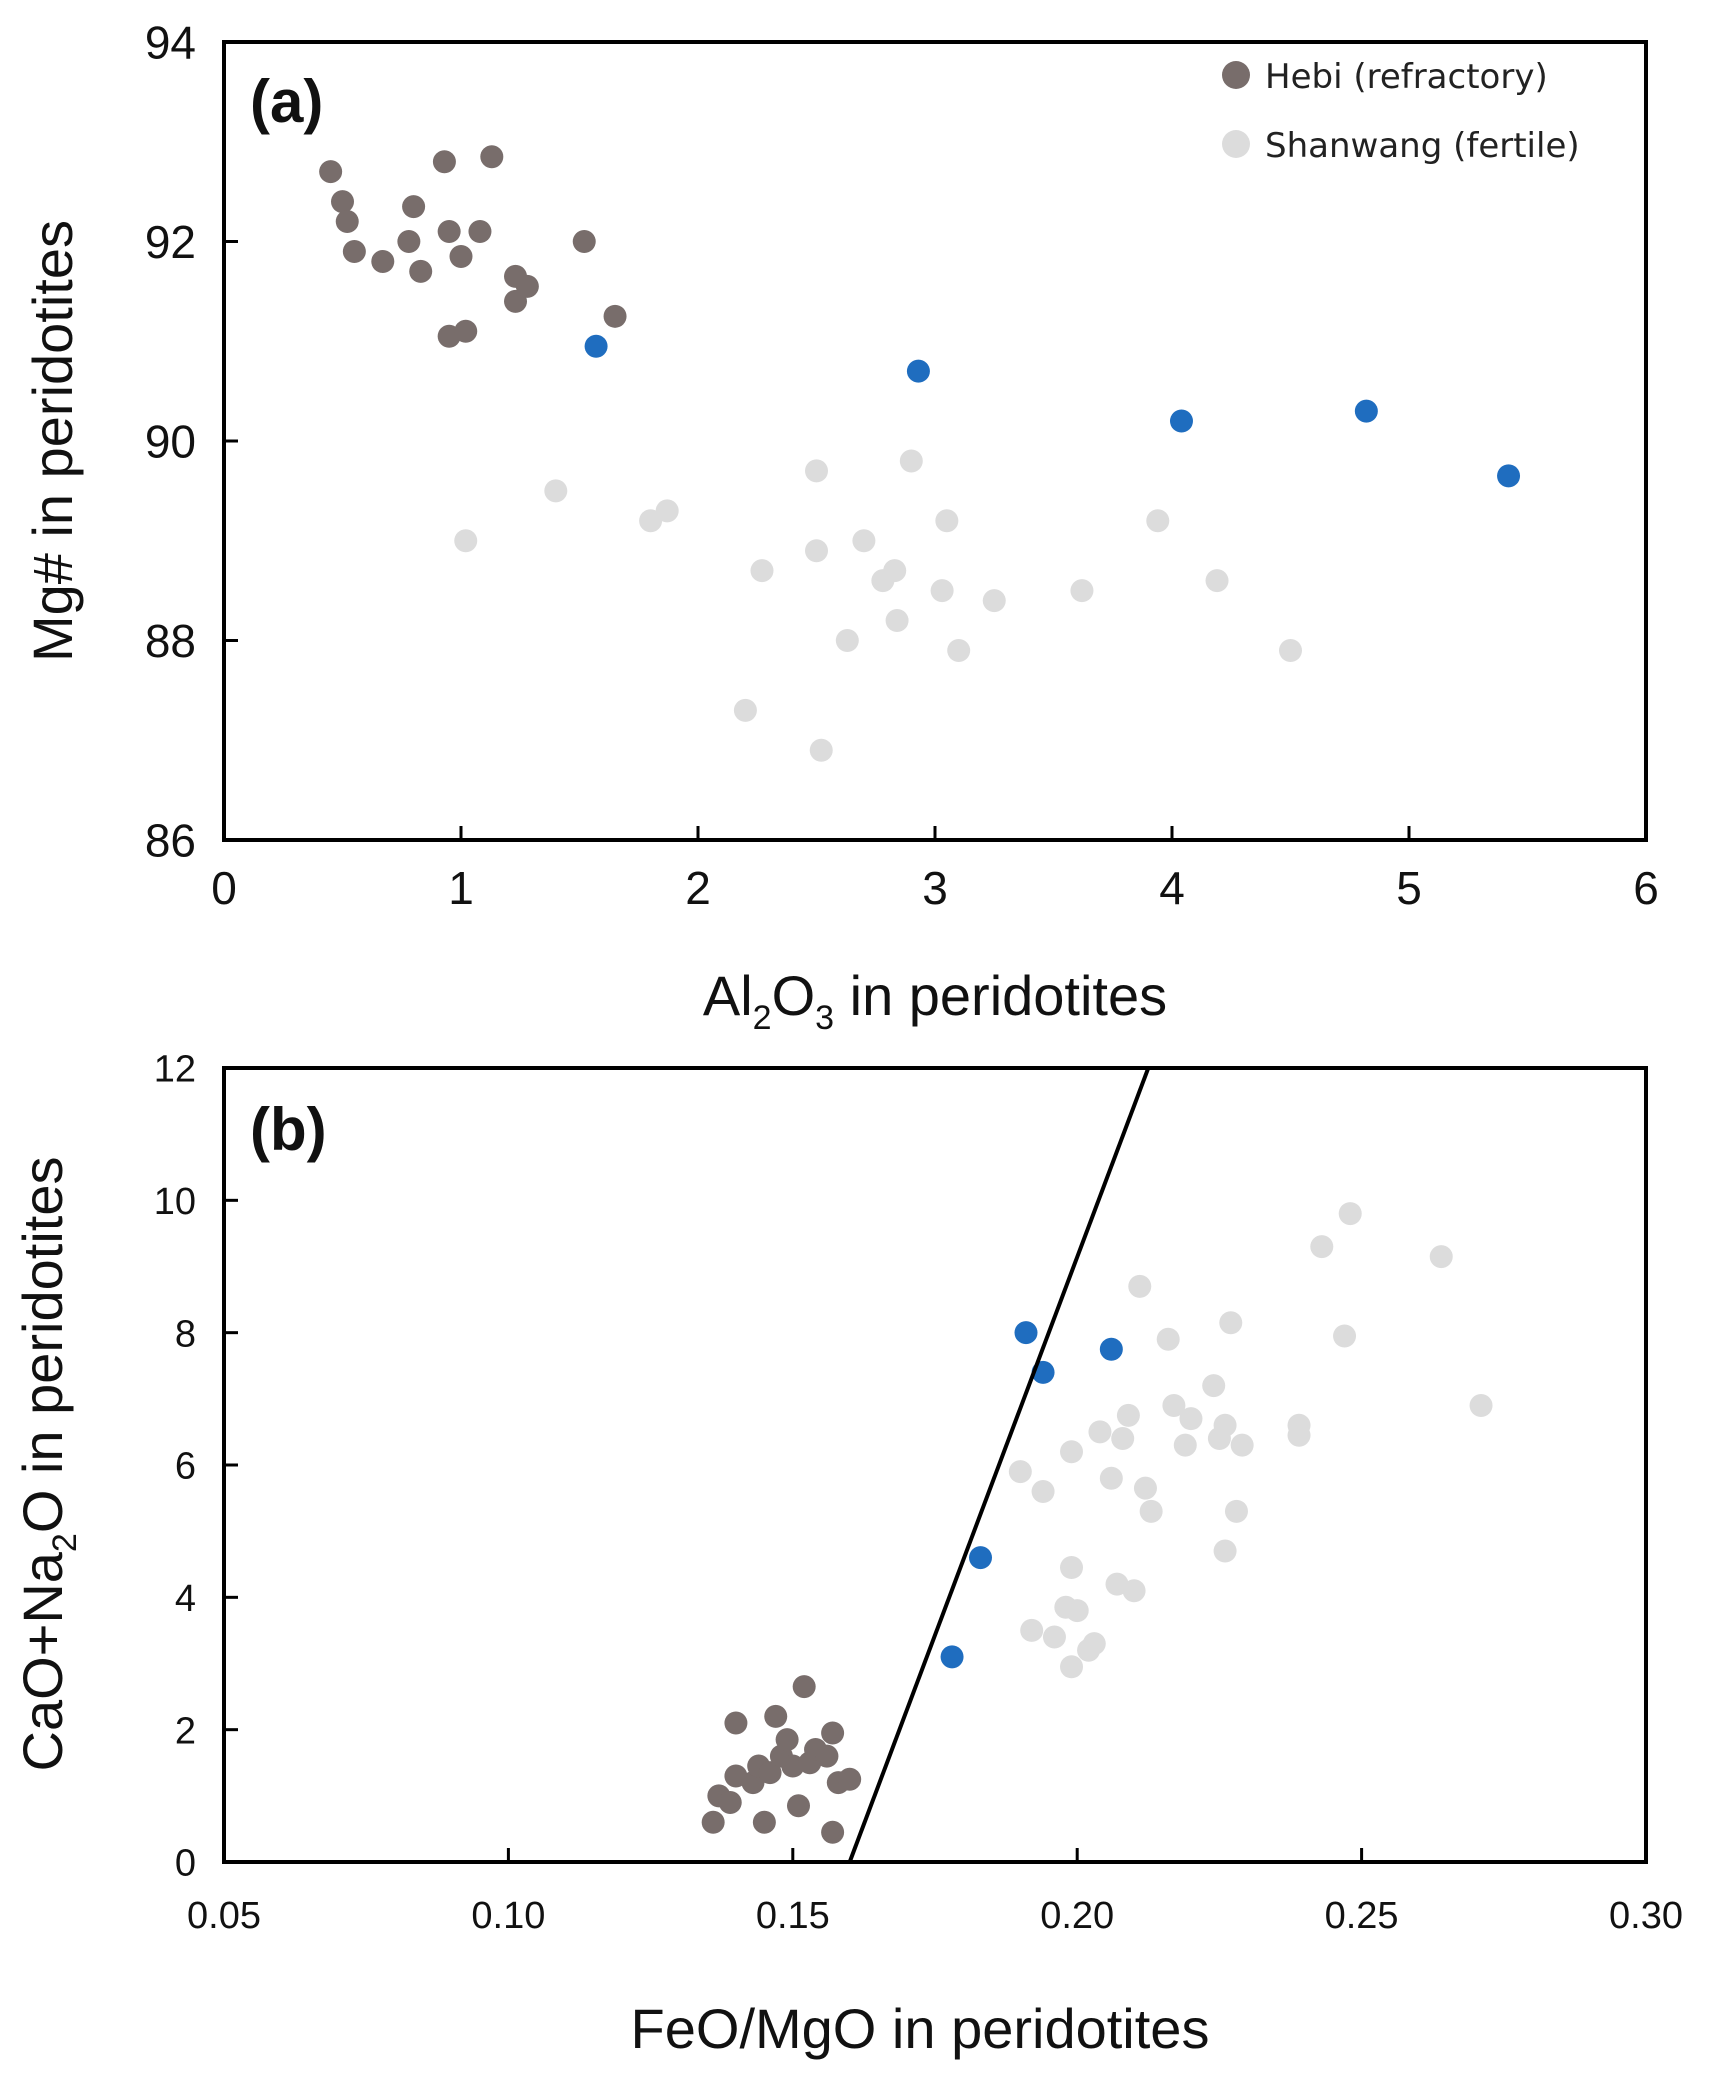 The width and height of the screenshot is (1713, 2084). Describe the element at coordinates (170, 841) in the screenshot. I see `y-tick-label: 86` at that location.